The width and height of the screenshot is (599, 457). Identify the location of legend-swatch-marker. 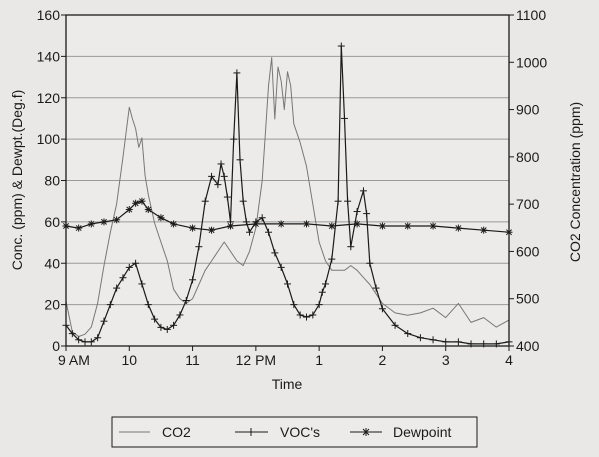
(366, 432).